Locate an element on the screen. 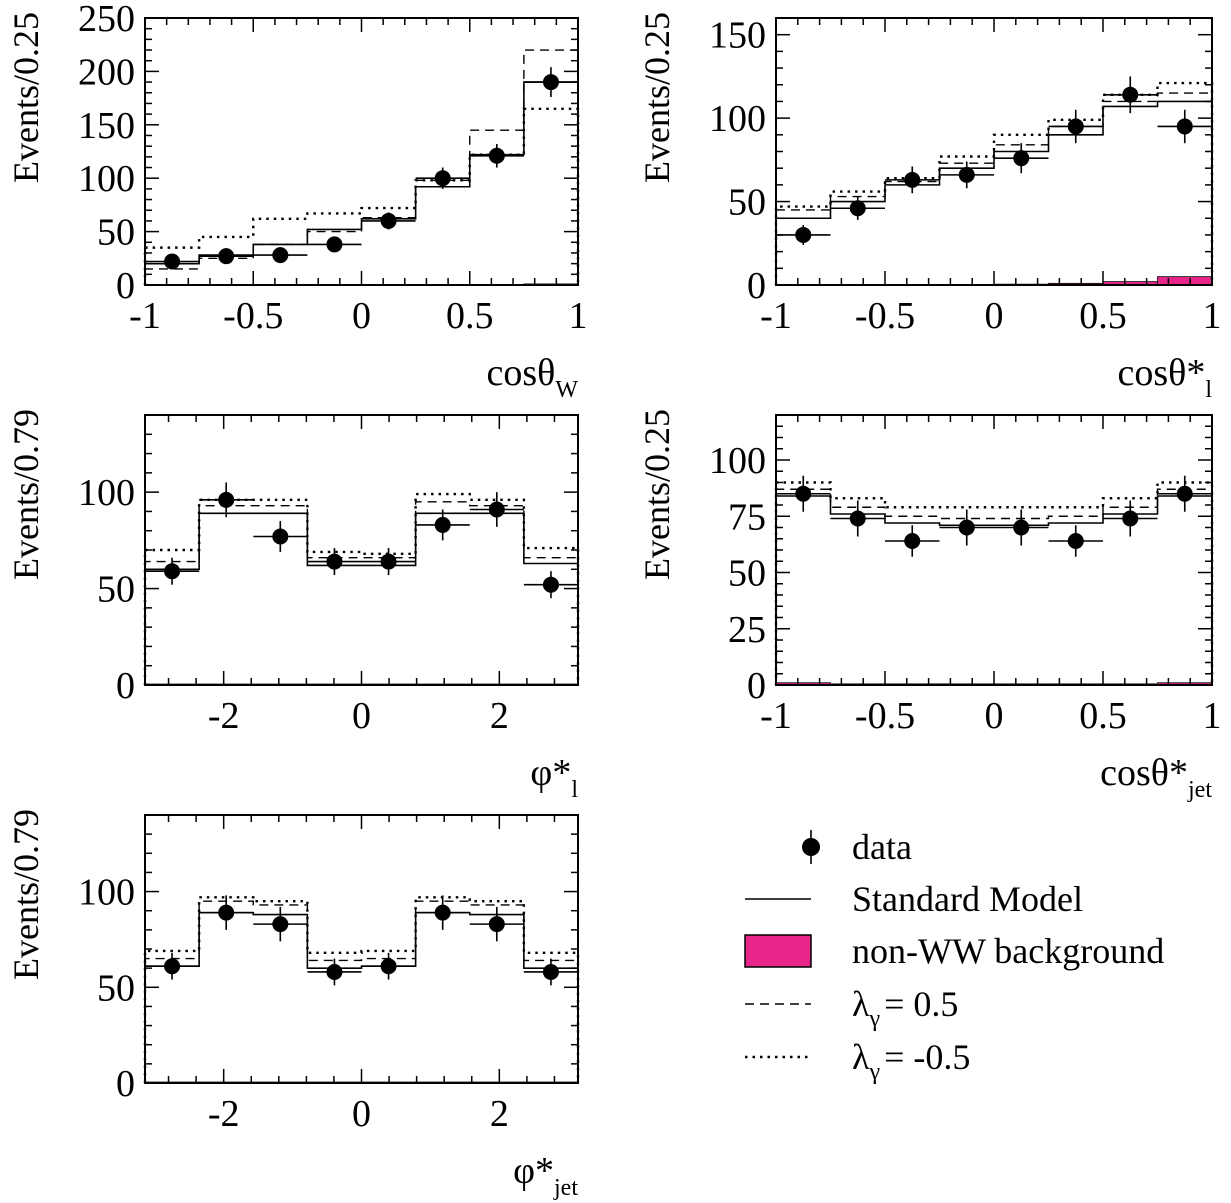 The height and width of the screenshot is (1203, 1231). legend-dashed-label: λγ = 0.5 is located at coordinates (905, 1008).